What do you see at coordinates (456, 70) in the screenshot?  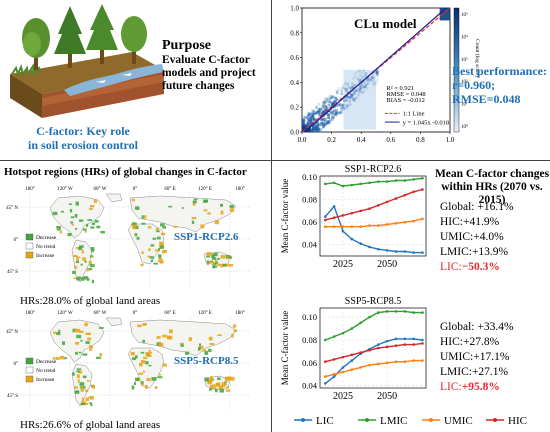 I see `clu-colorbar` at bounding box center [456, 70].